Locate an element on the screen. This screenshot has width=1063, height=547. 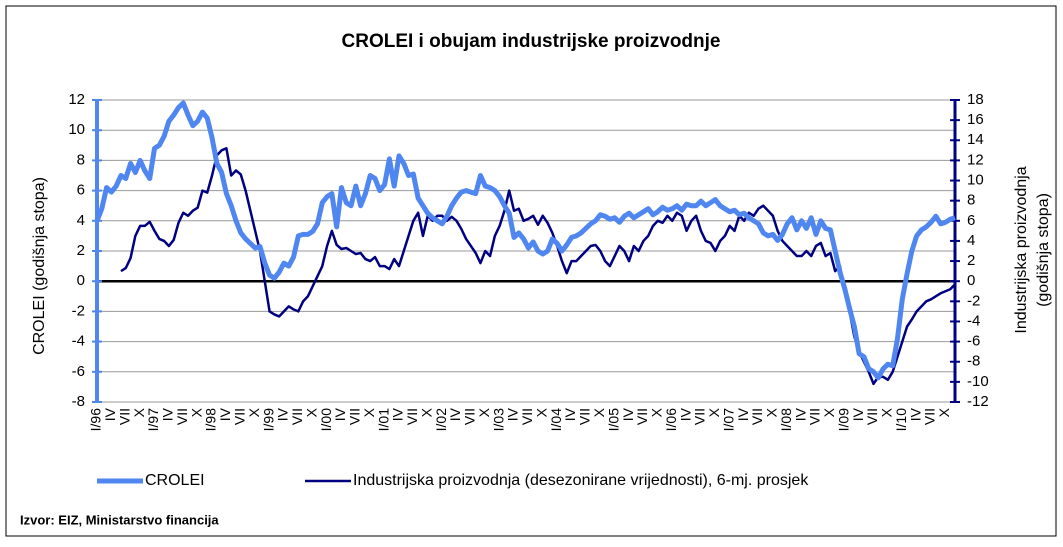
x-tick-label: I/08 is located at coordinates (786, 420).